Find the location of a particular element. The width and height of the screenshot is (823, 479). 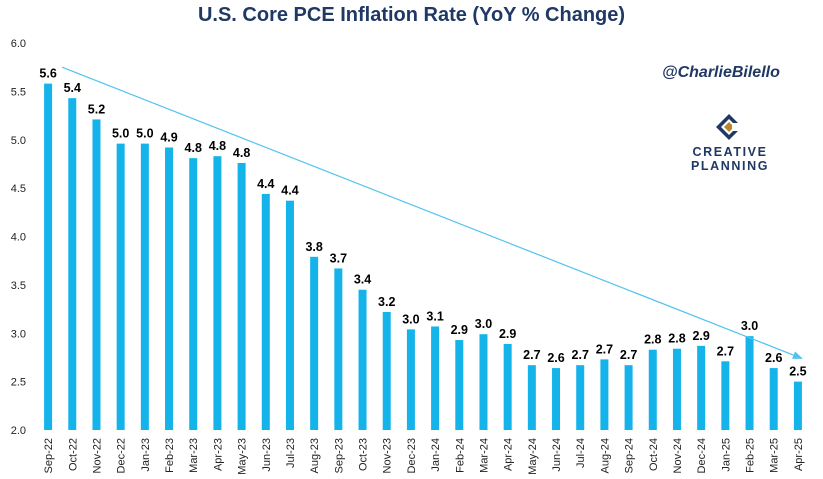

c-logo-icon is located at coordinates (729, 127).